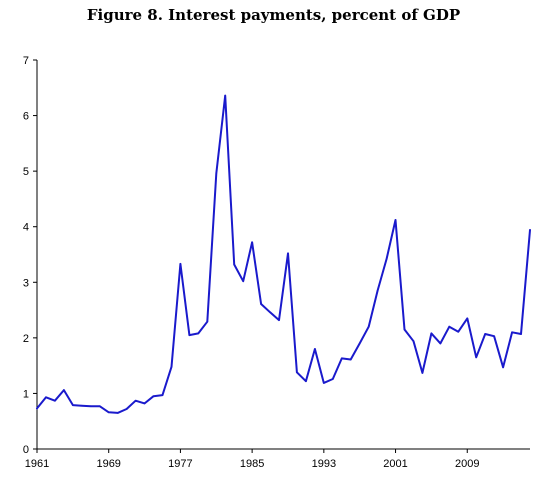 Image resolution: width=547 pixels, height=485 pixels. What do you see at coordinates (467, 464) in the screenshot?
I see `x-tick-label: 2009` at bounding box center [467, 464].